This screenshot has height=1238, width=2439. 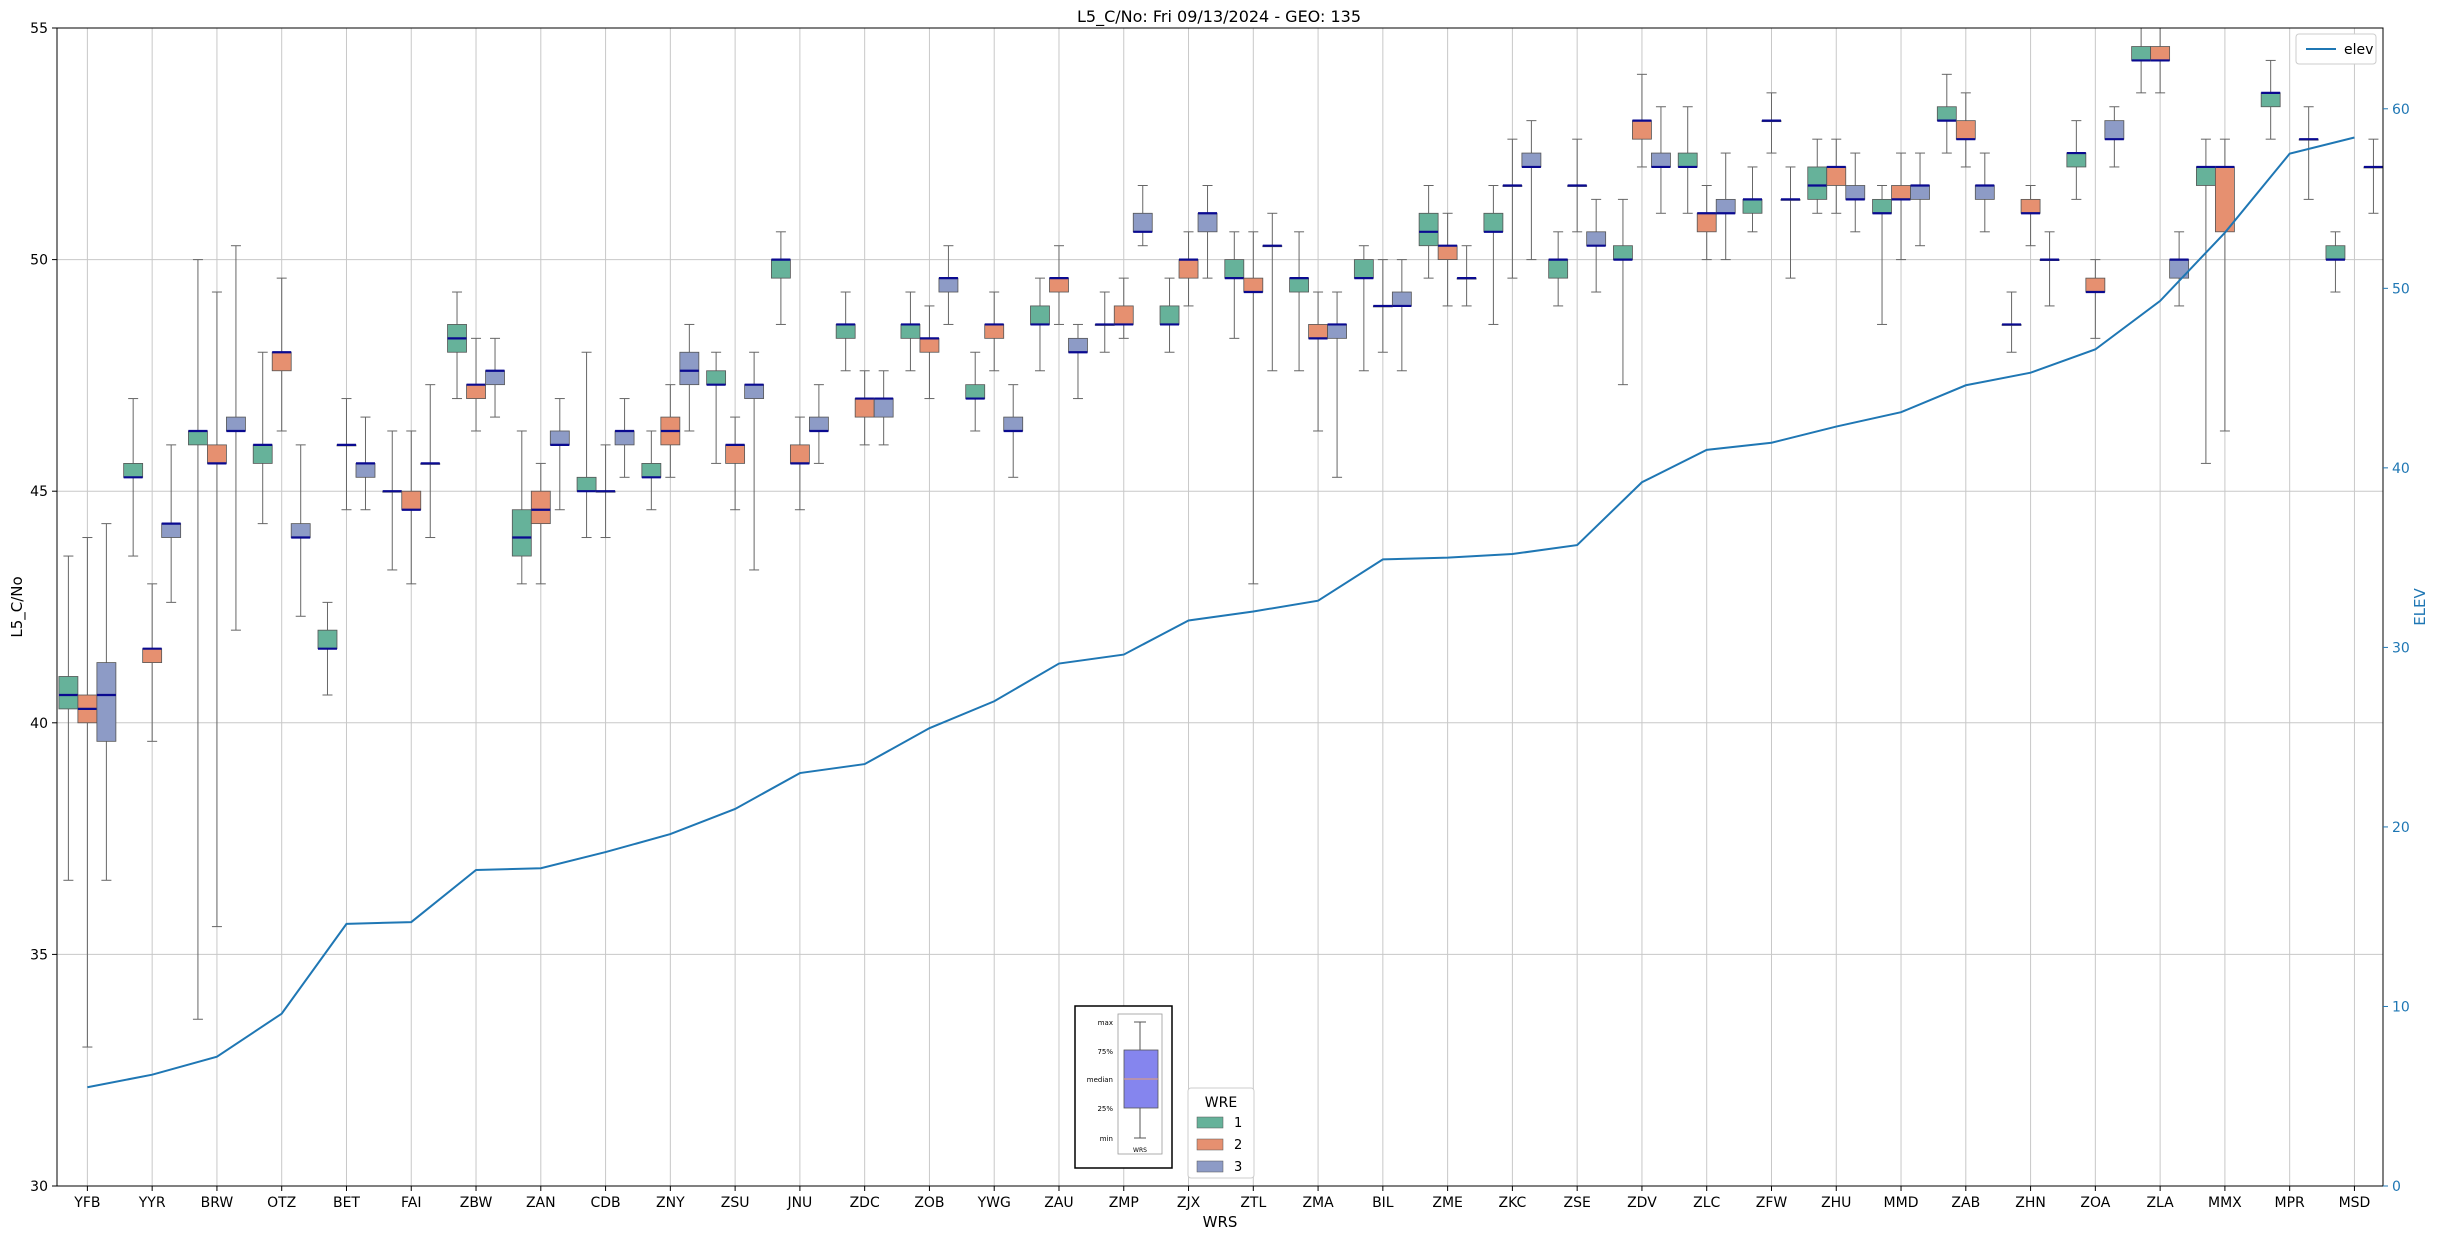 I want to click on y2-axis-ticks: 0 10 20 30 40 50 60, so click(x=2396, y=648).